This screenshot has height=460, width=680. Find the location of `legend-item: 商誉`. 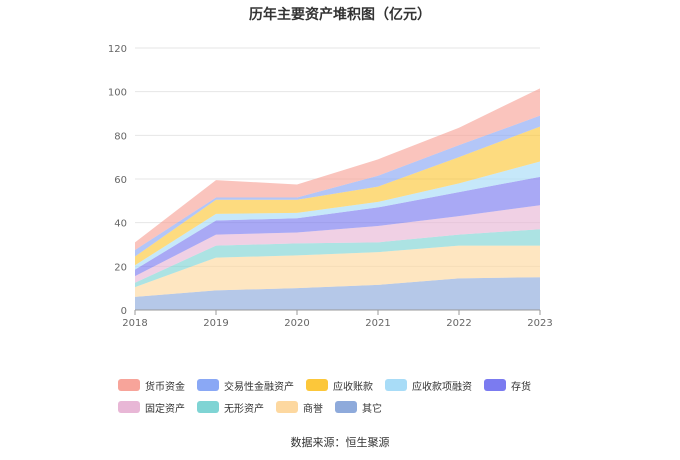

legend-item: 商誉 is located at coordinates (299, 407).